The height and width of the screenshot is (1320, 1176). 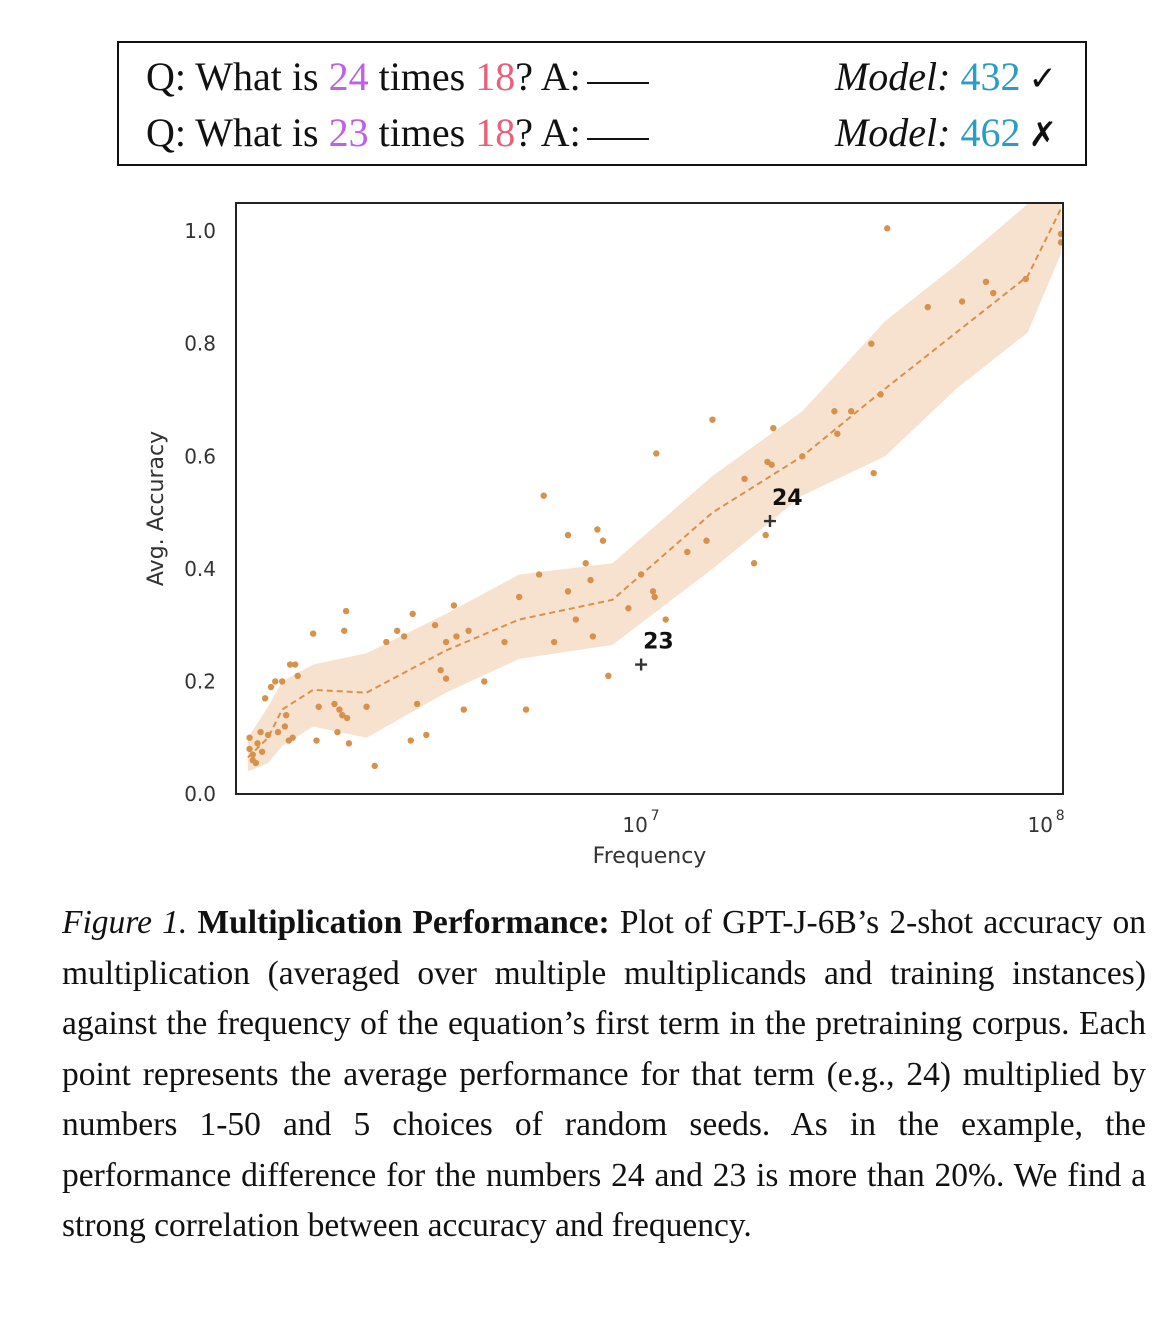 I want to click on first-term: 24, so click(x=348, y=76).